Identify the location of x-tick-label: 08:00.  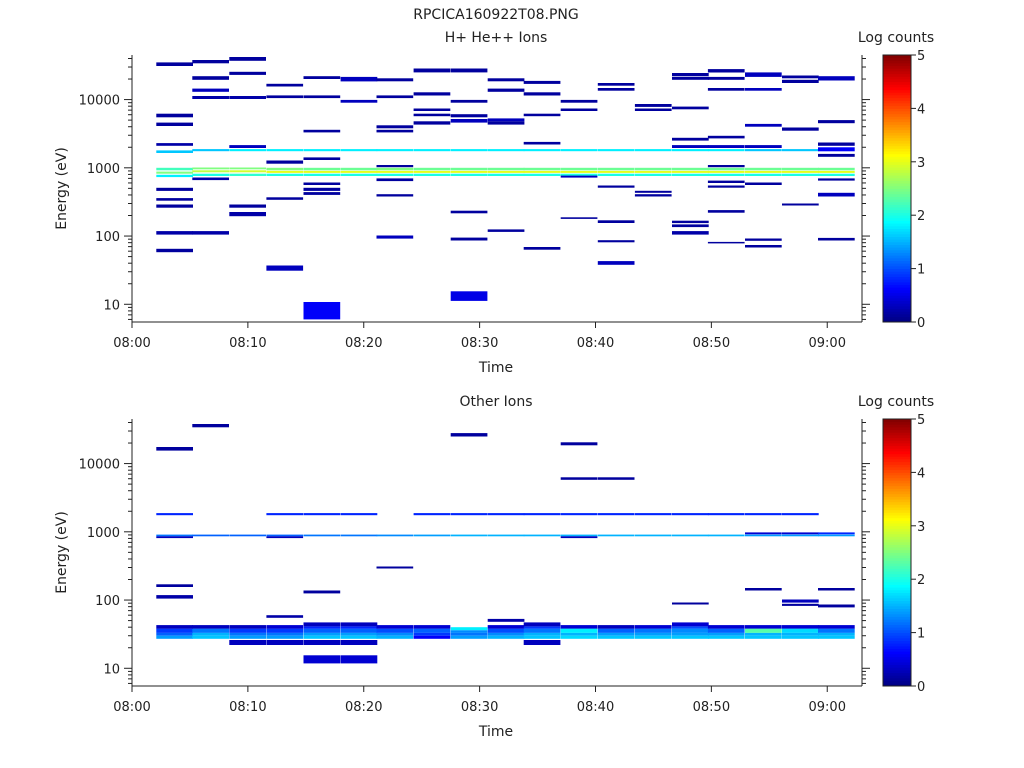
(131, 343).